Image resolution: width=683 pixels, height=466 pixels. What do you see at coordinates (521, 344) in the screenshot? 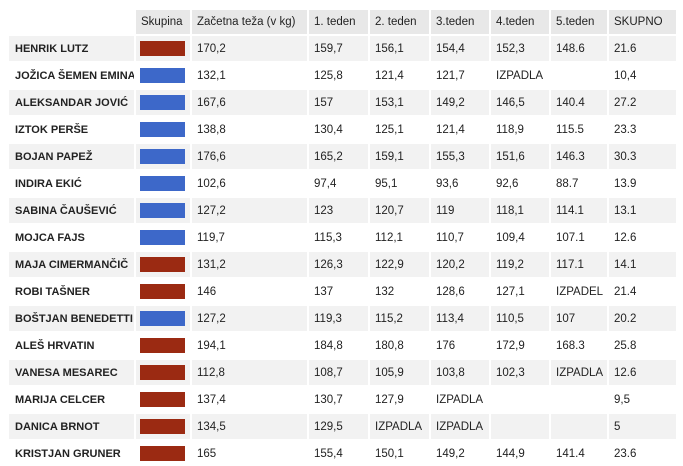
I see `week-4-cell: 172,9` at bounding box center [521, 344].